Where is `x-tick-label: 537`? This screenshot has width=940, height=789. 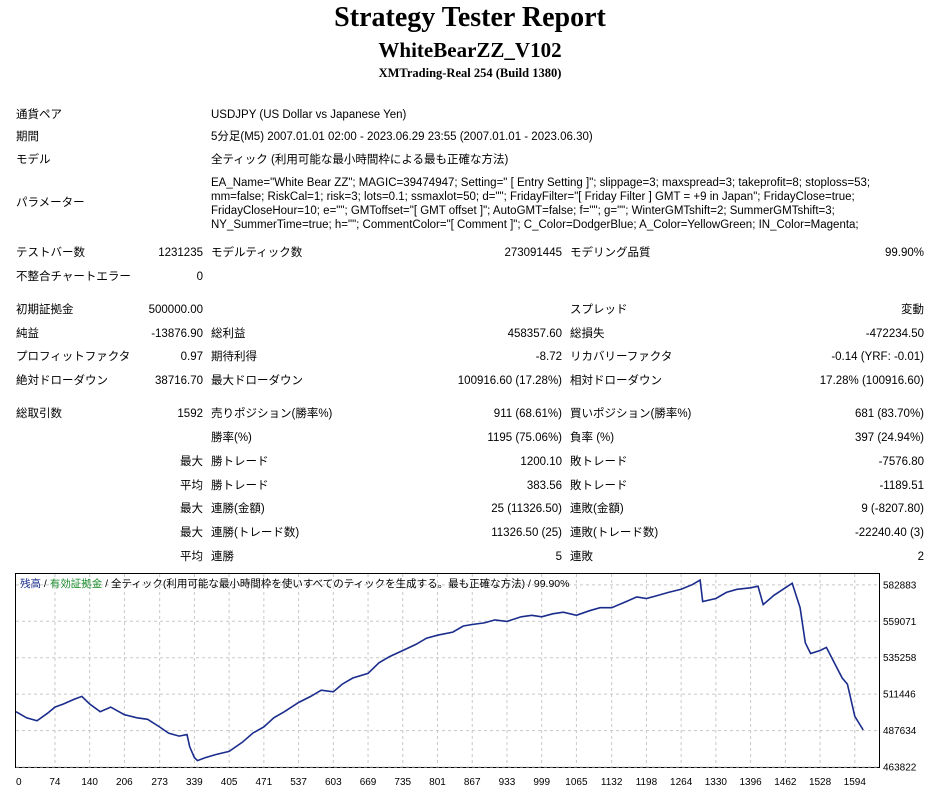
x-tick-label: 537 is located at coordinates (298, 782).